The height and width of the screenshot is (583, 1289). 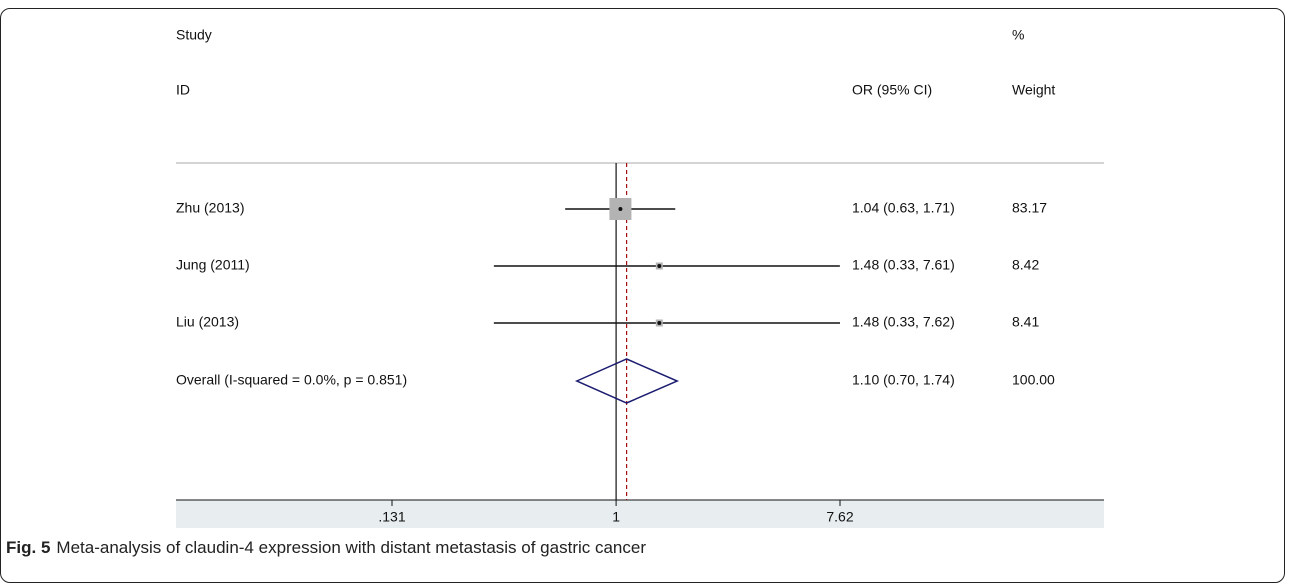 I want to click on ci-label: 1.10 (0.70, 1.74), so click(x=903, y=380).